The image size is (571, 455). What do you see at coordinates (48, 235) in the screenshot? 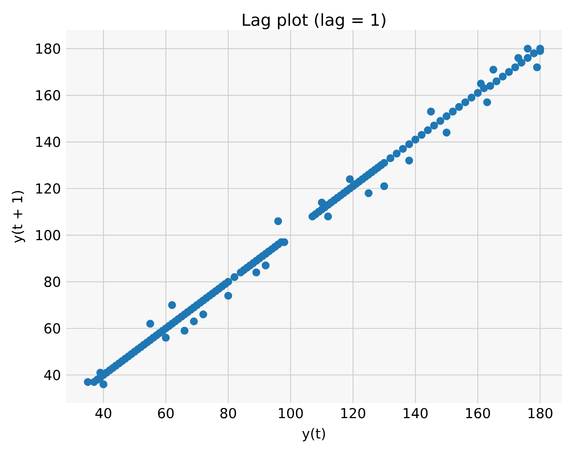
I see `y-tick-label: 100` at bounding box center [48, 235].